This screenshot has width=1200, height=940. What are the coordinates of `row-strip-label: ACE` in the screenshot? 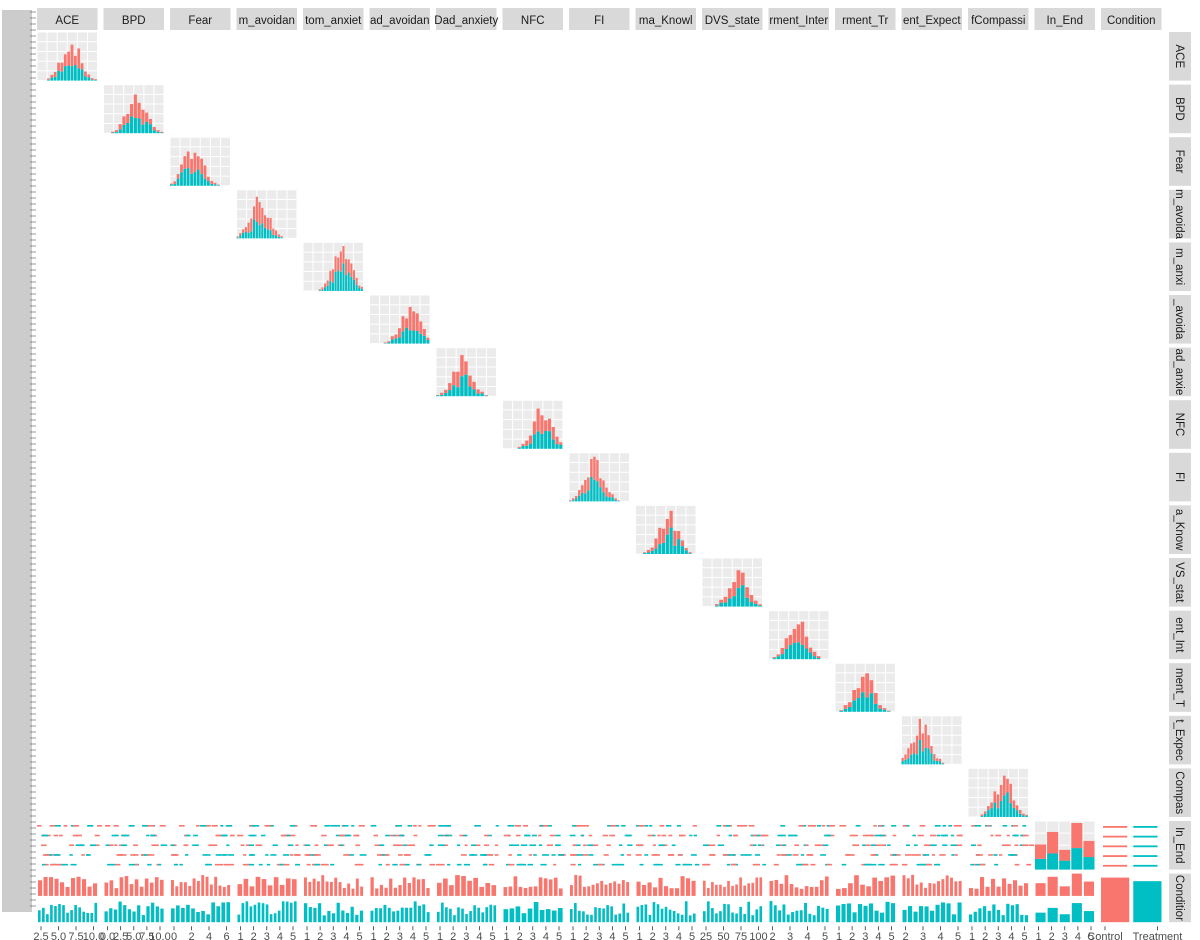 It's located at (1179, 56).